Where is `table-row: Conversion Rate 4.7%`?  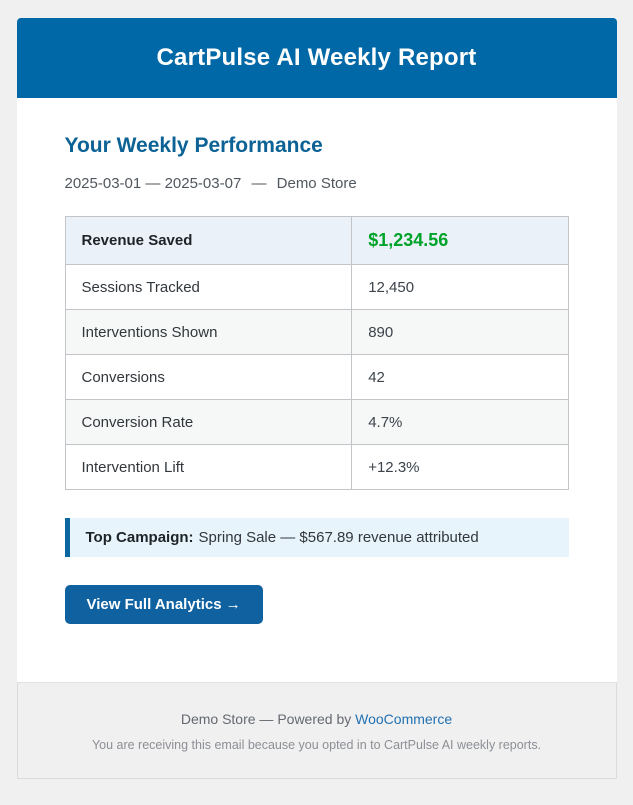
table-row: Conversion Rate 4.7% is located at coordinates (316, 422).